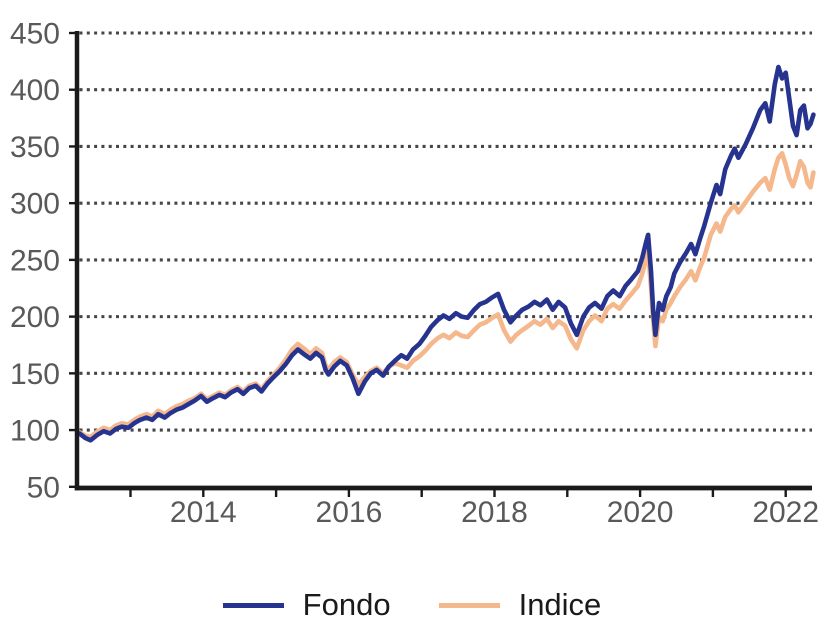  Describe the element at coordinates (35, 317) in the screenshot. I see `y-axis-label-200: 200` at that location.